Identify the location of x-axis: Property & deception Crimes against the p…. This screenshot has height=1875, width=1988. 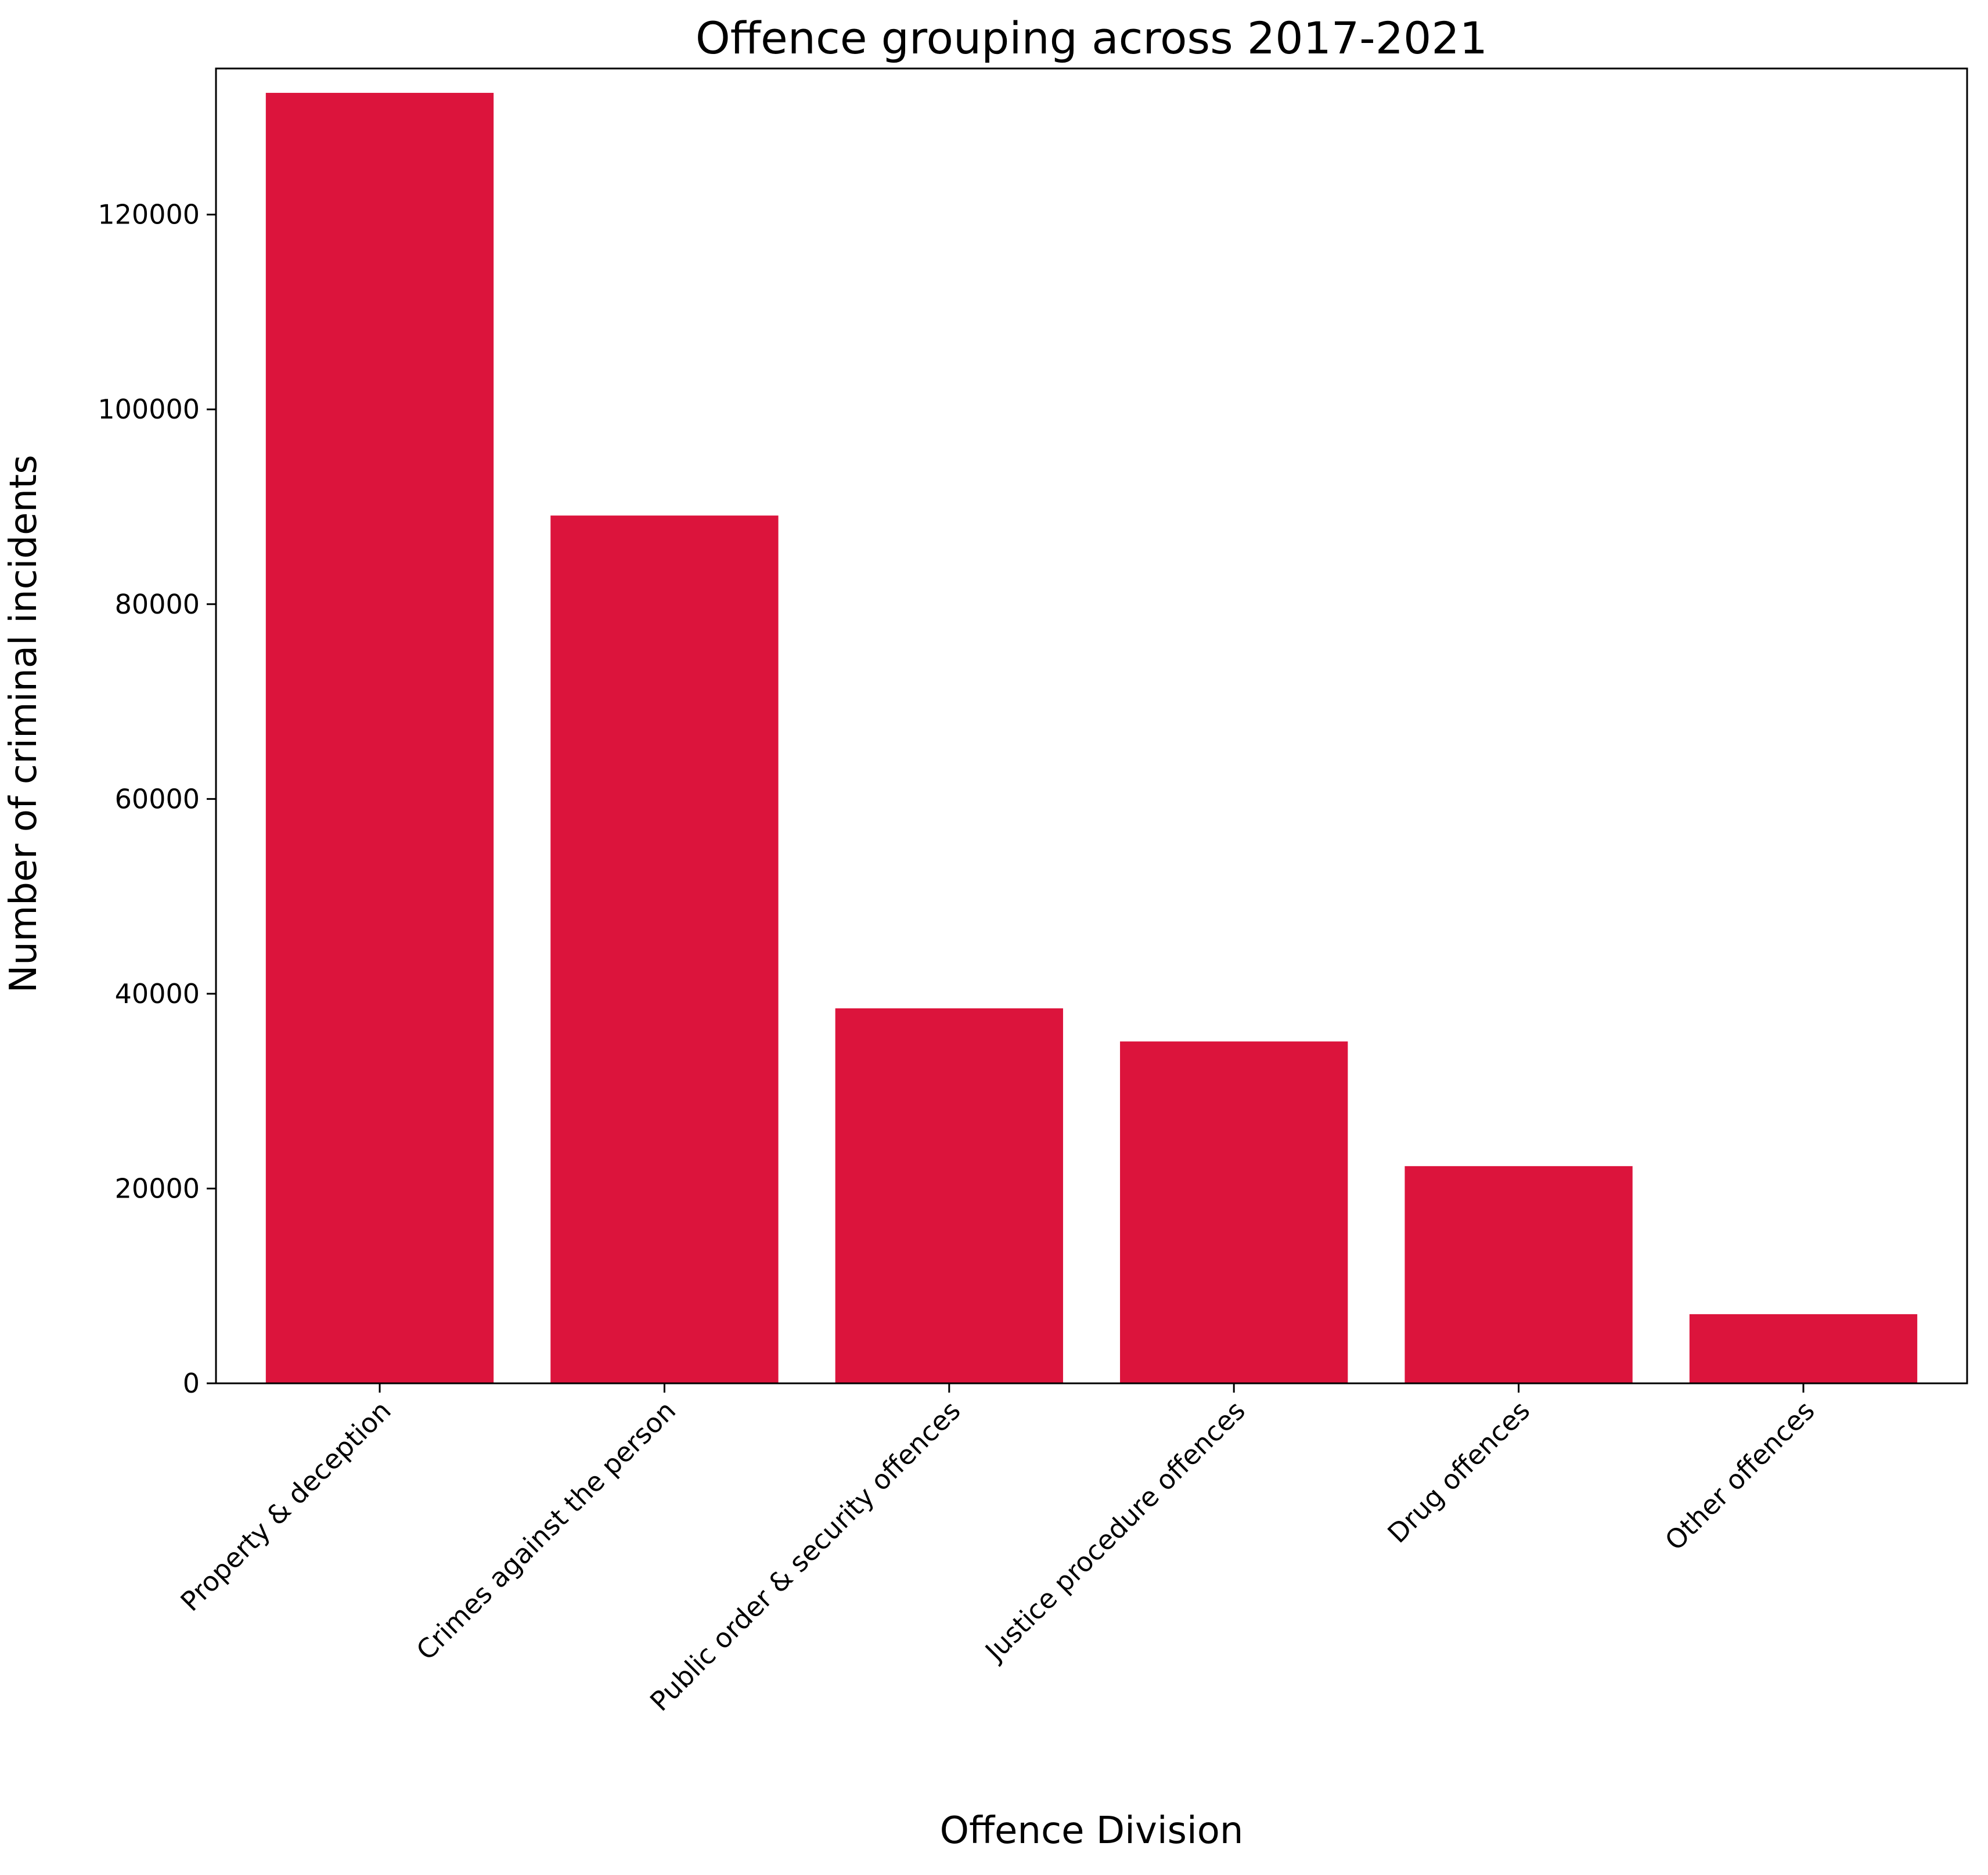
(997, 1550).